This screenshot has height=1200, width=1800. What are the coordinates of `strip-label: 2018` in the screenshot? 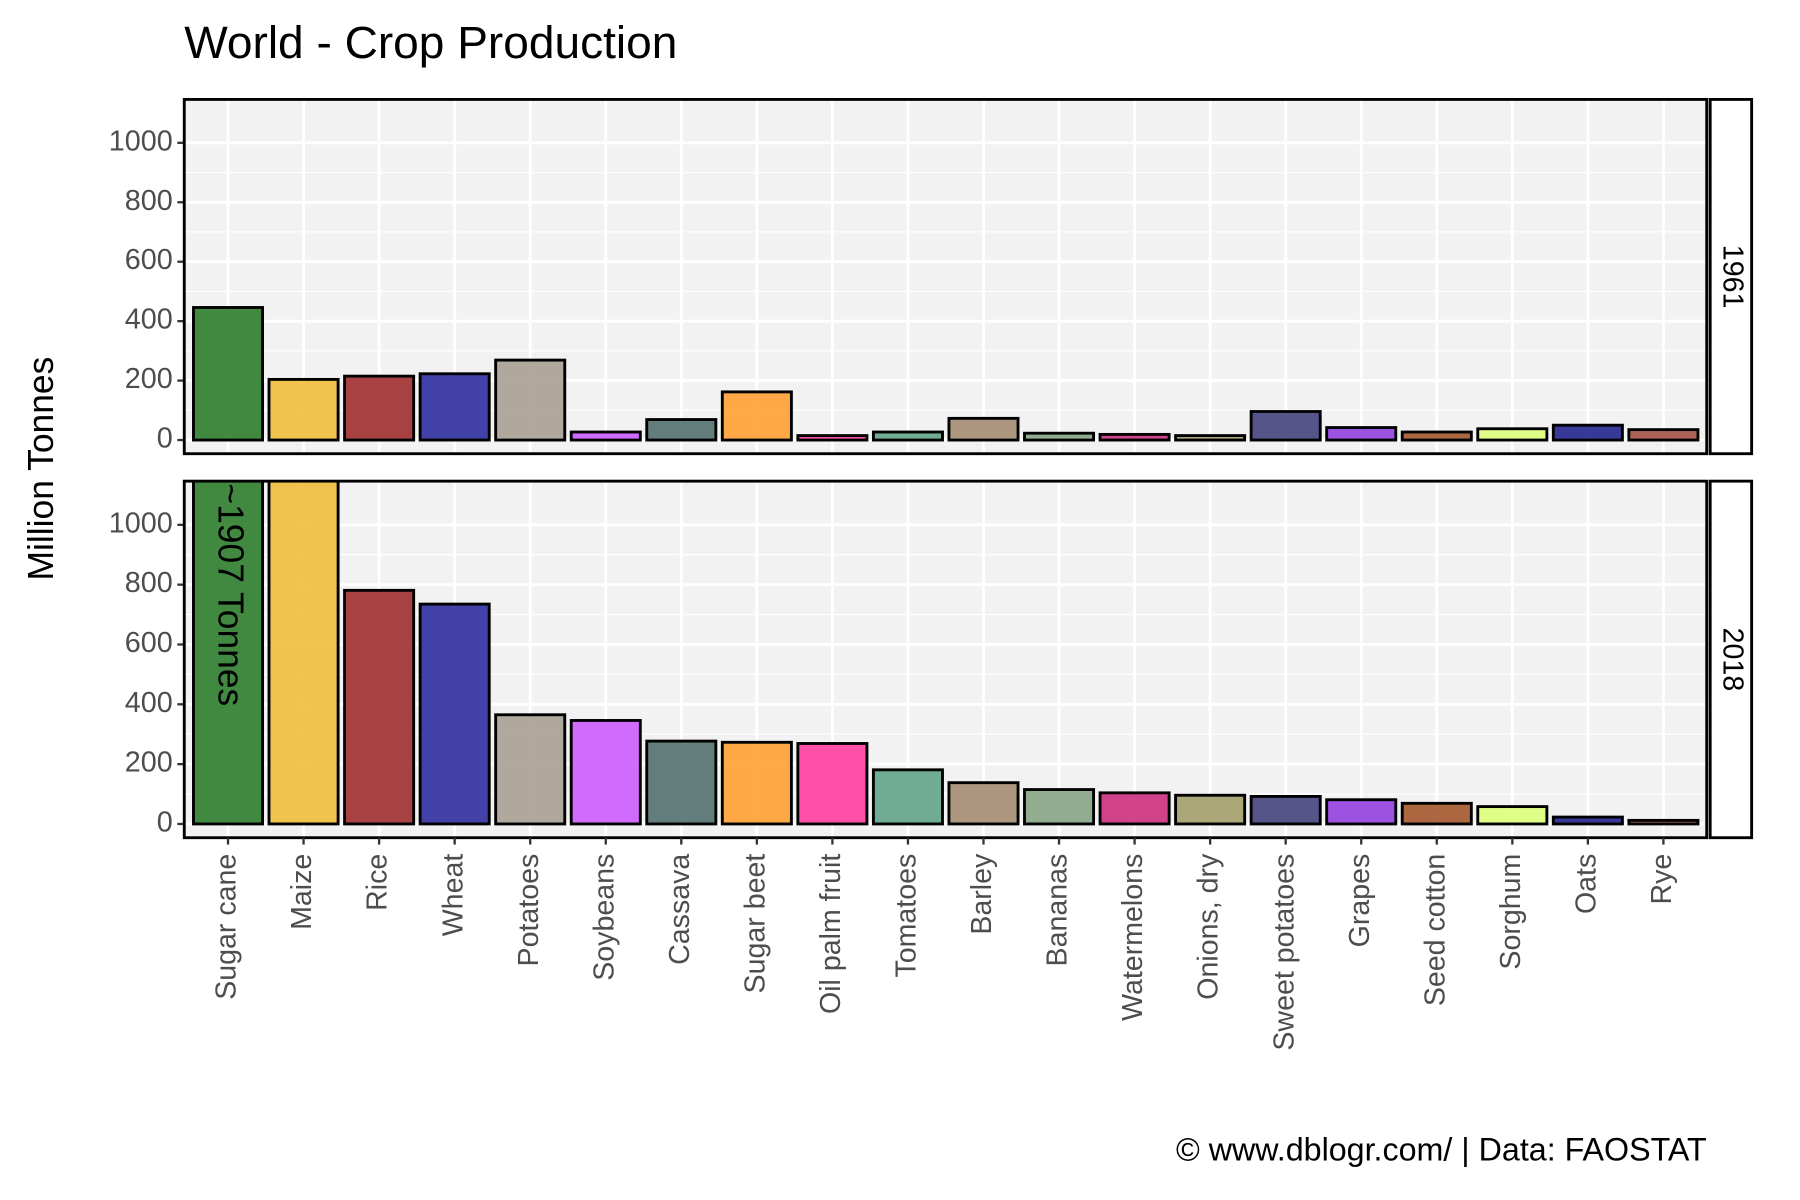 It's located at (1732, 660).